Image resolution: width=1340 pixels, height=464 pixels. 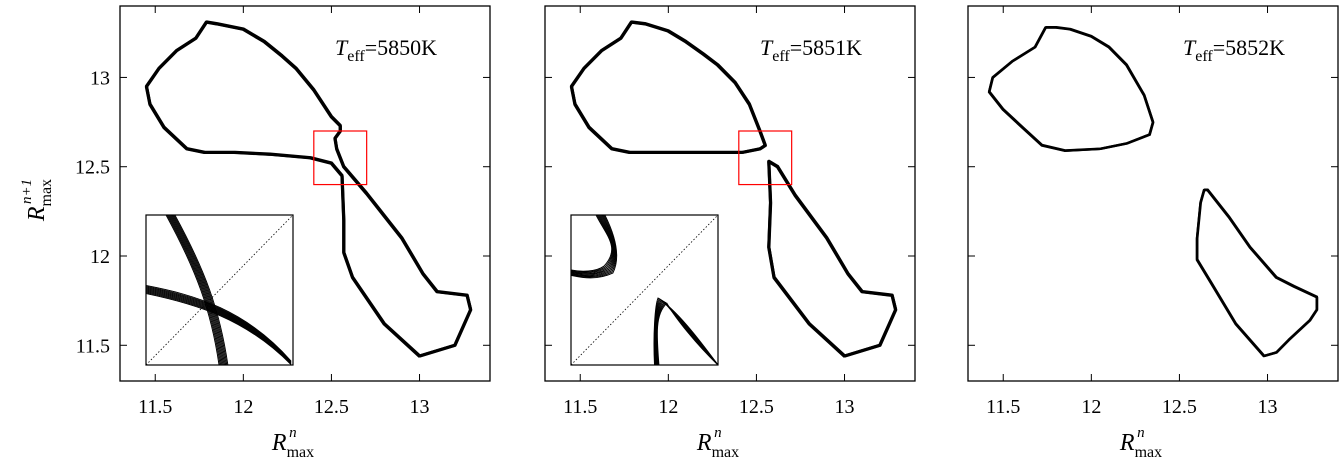 I want to click on teff-annotation: Teff=5850K, so click(x=386, y=50).